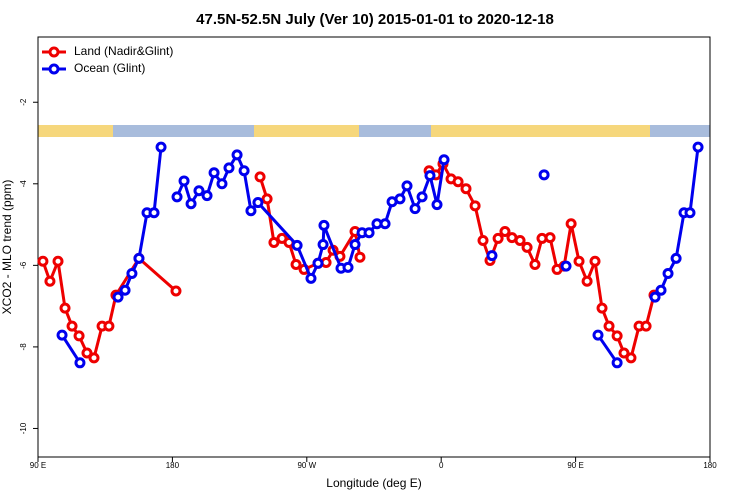 The width and height of the screenshot is (750, 500). Describe the element at coordinates (123, 51) in the screenshot. I see `legend-label: Land (Nadir&Glint)` at that location.